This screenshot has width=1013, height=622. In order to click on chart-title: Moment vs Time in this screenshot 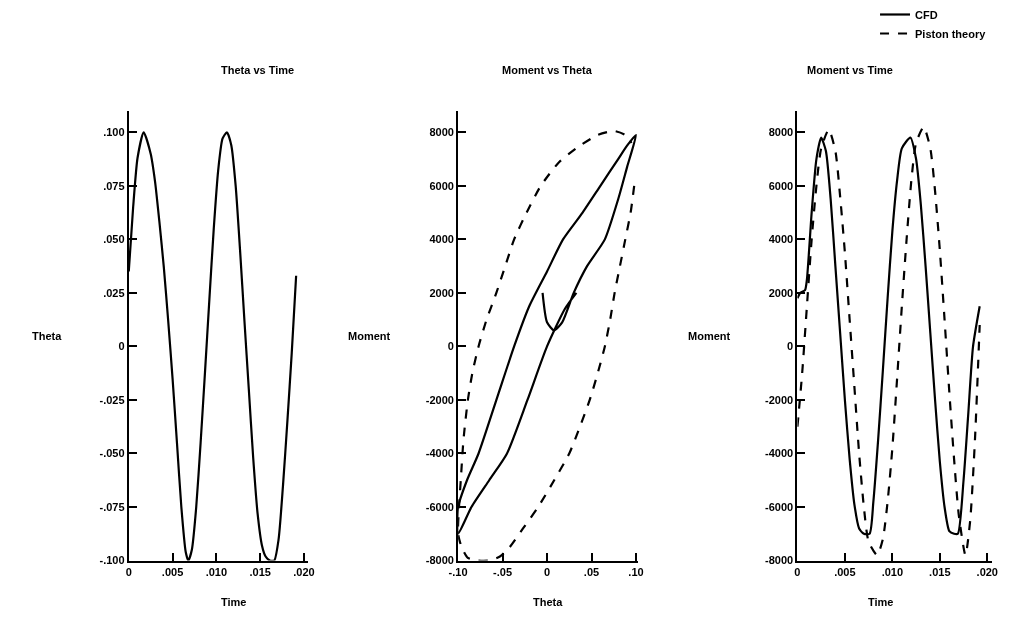, I will do `click(850, 70)`.